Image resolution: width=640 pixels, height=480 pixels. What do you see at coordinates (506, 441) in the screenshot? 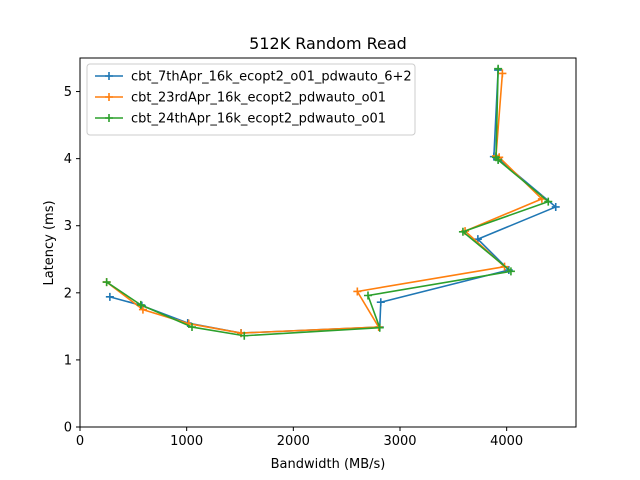
I see `x-tick-label: 4000` at bounding box center [506, 441].